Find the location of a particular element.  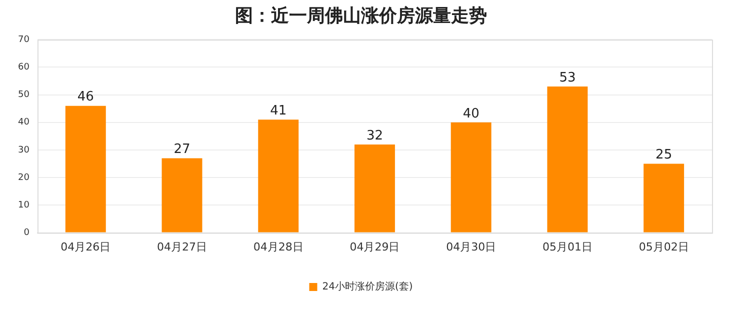

chart-title: 图：近一周佛山涨价房源量走势 is located at coordinates (361, 15).